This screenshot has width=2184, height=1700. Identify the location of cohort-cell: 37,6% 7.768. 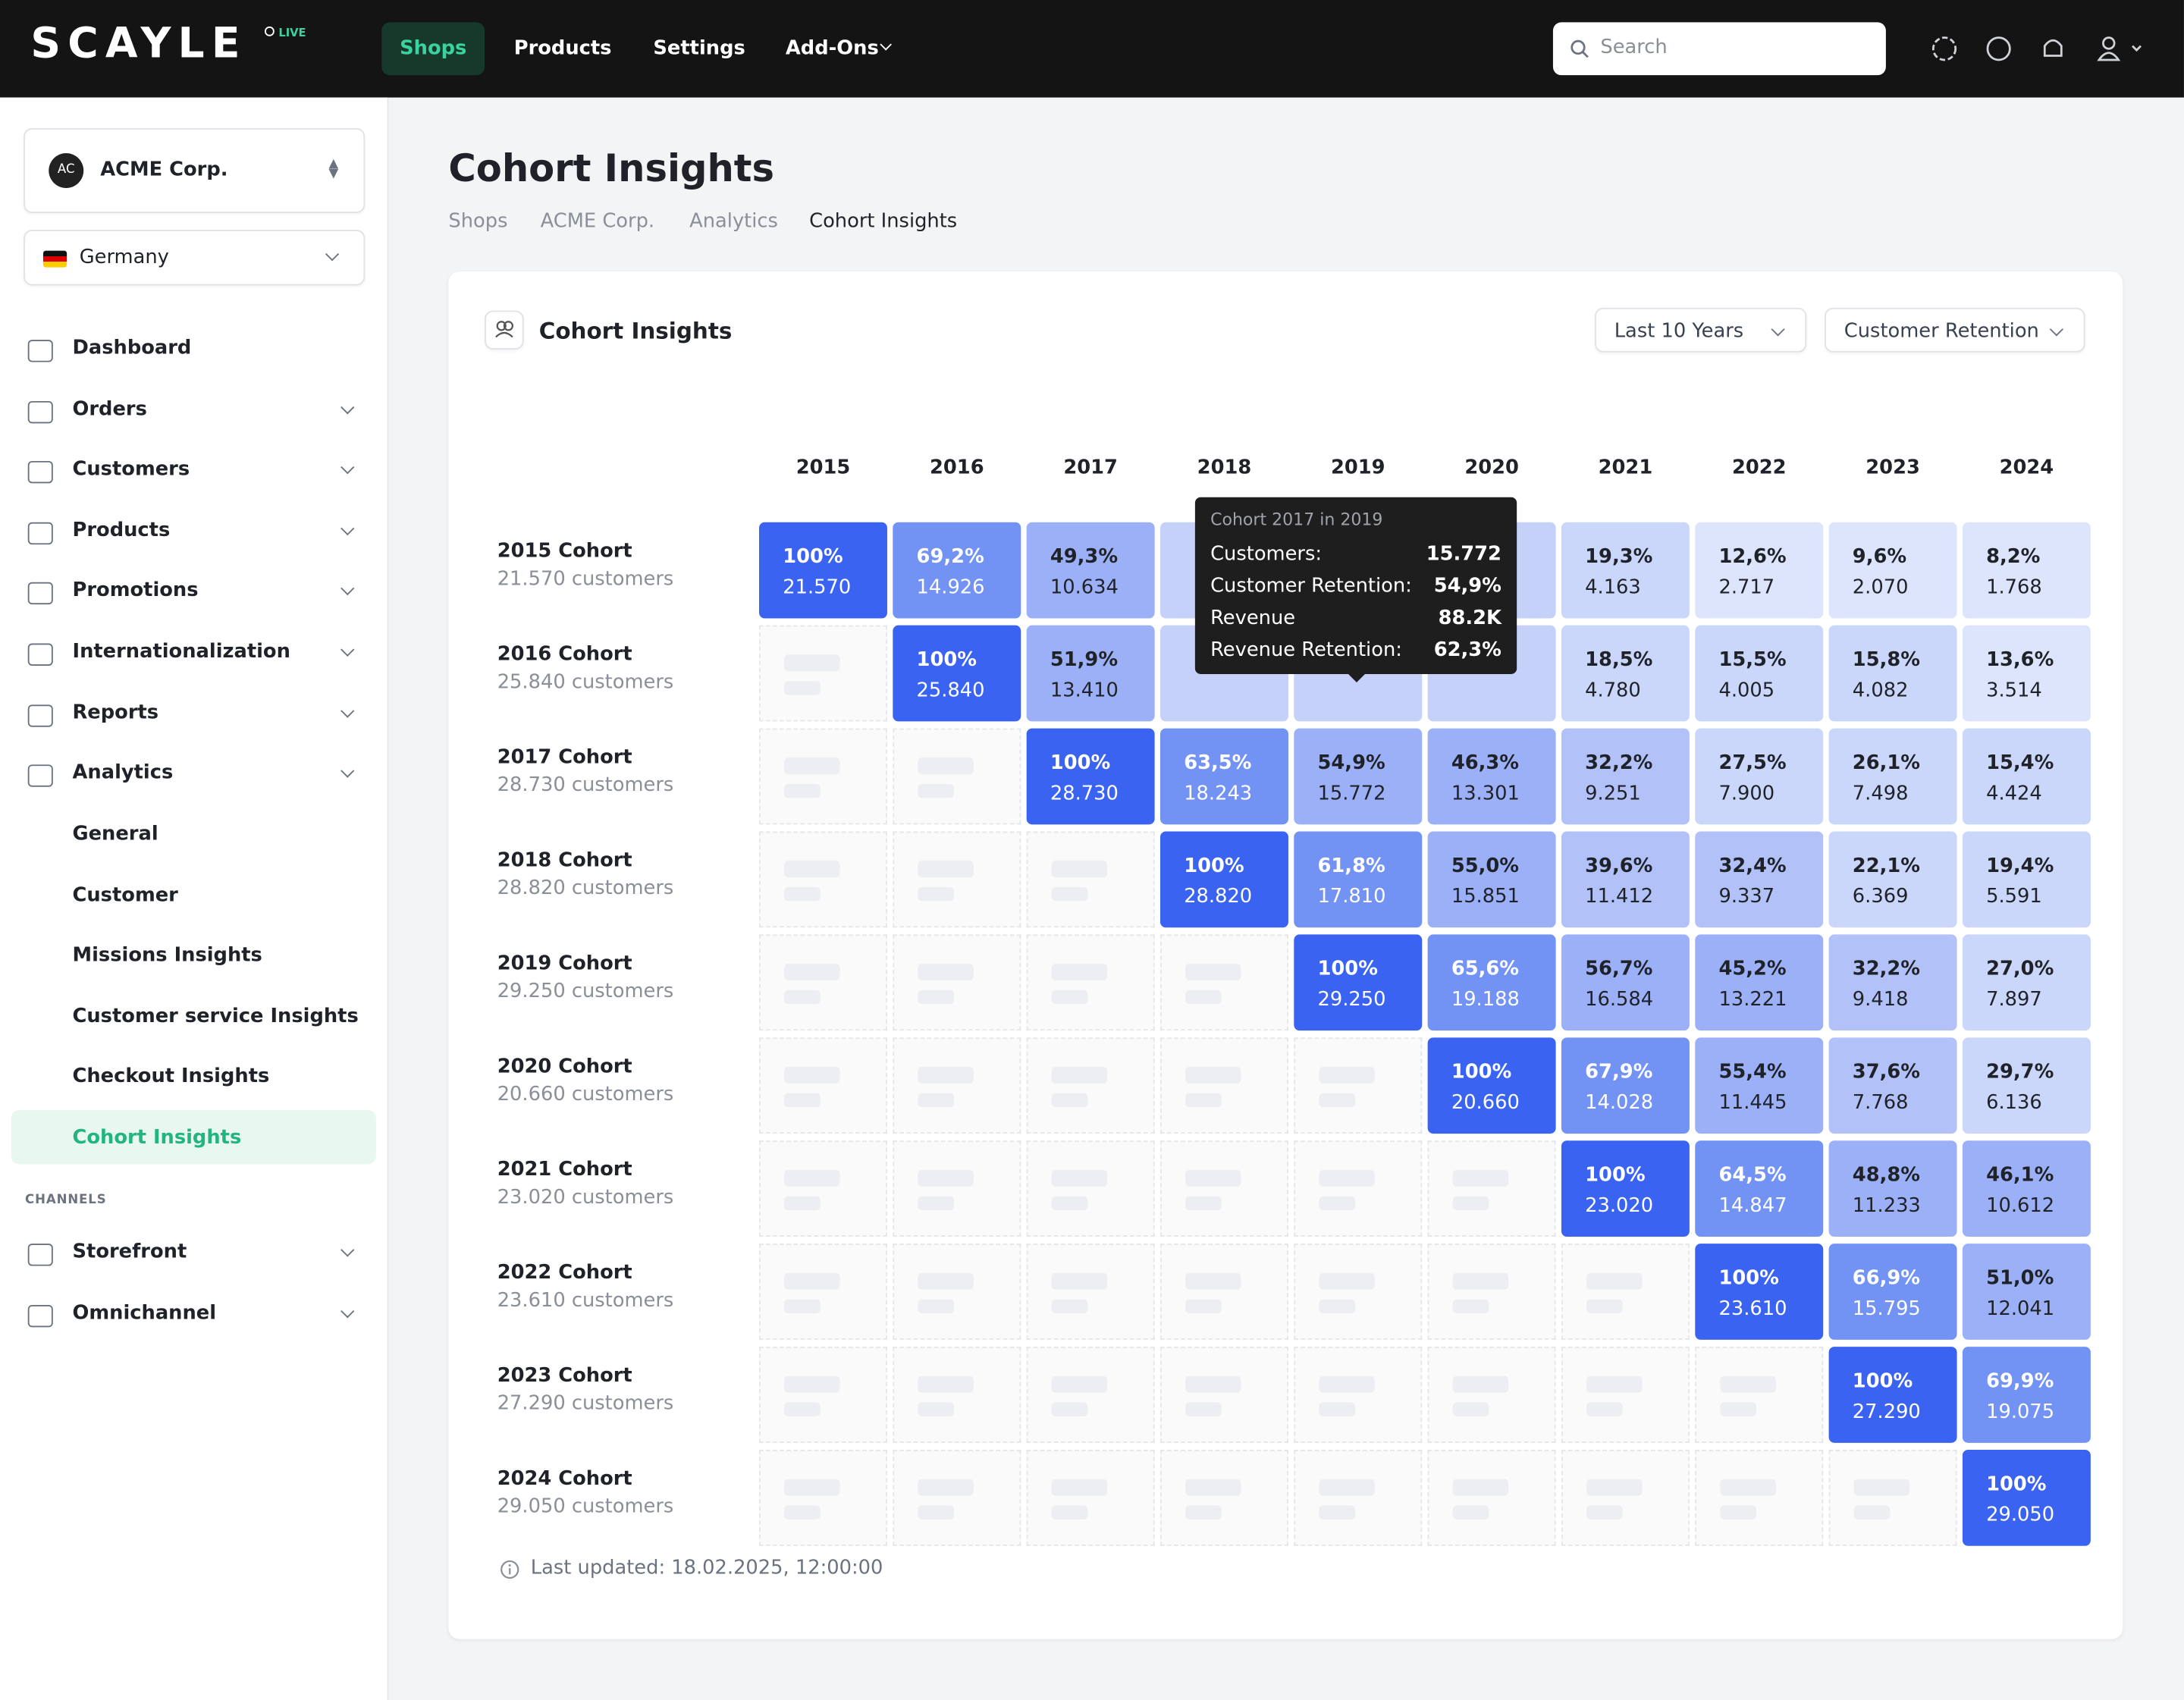
(1892, 1085).